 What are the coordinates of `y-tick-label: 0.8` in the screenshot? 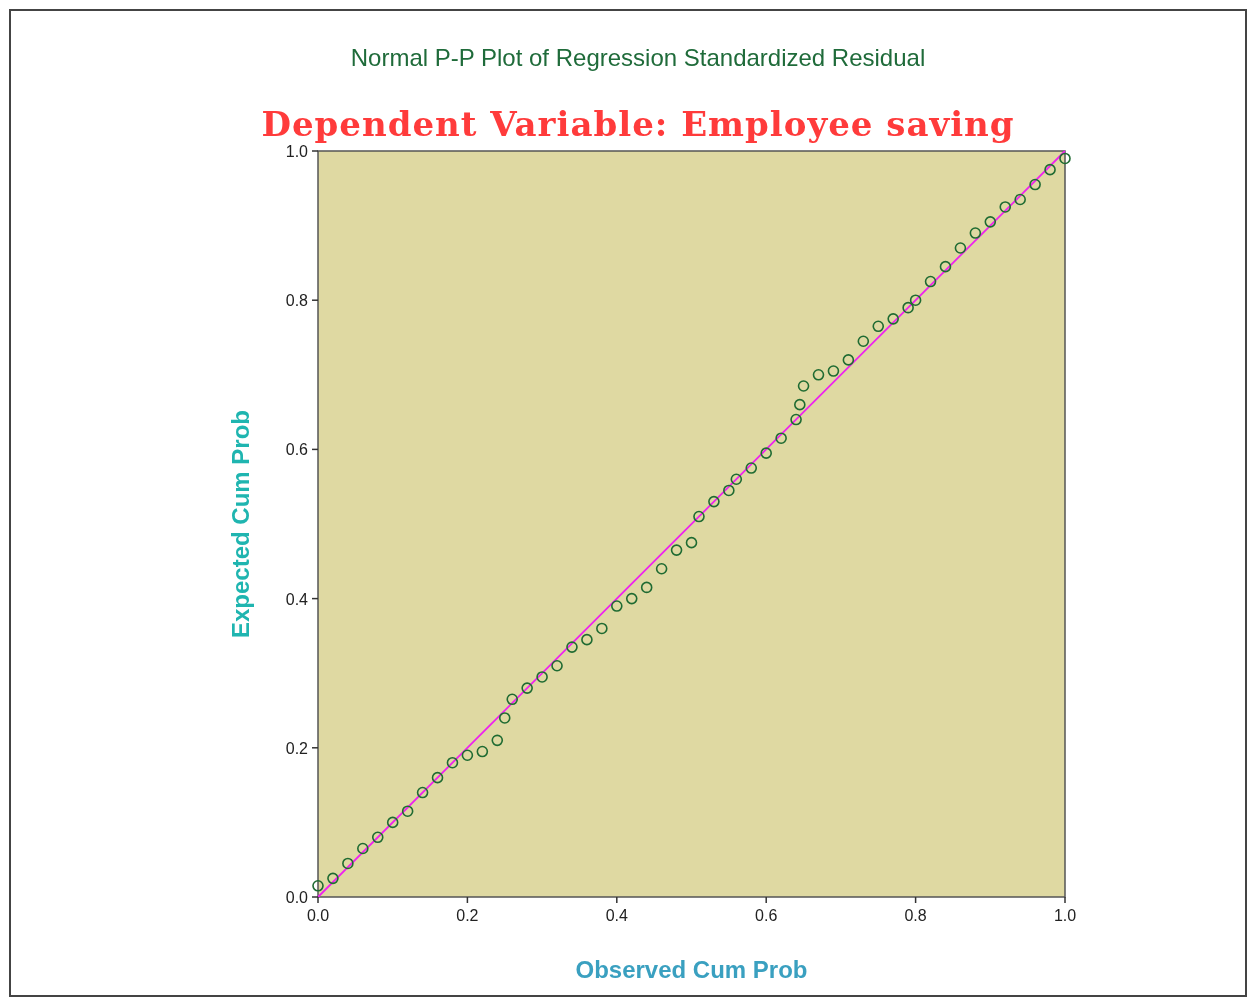 It's located at (297, 301).